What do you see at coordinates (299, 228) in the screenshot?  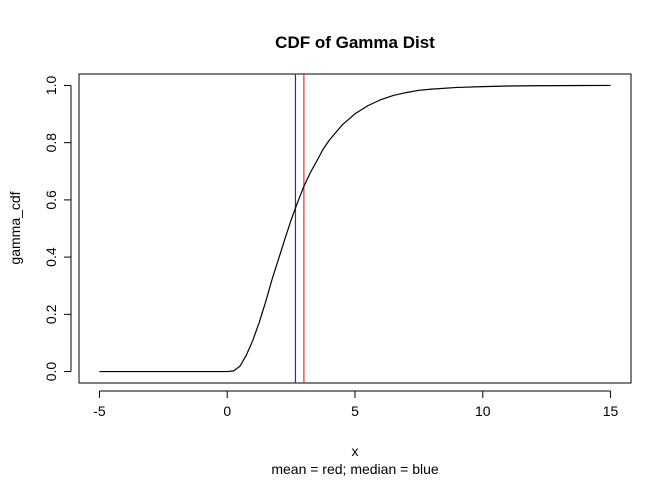 I see `reference-lines` at bounding box center [299, 228].